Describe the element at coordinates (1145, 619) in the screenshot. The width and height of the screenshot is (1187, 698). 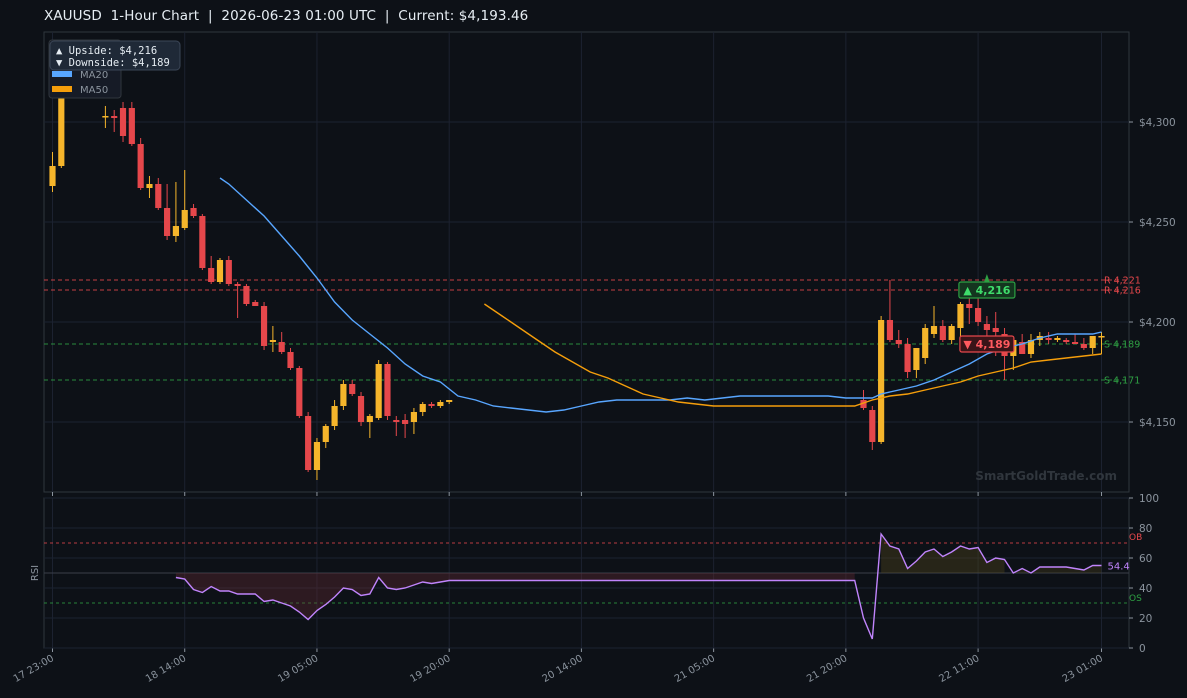
I see `rsi-y-tick-label: 20` at that location.